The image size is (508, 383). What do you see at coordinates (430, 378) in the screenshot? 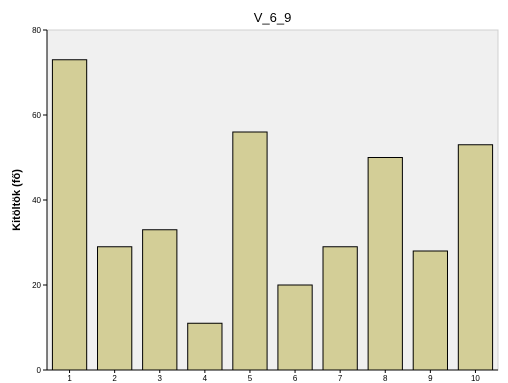
I see `x-tick-label: 9` at bounding box center [430, 378].